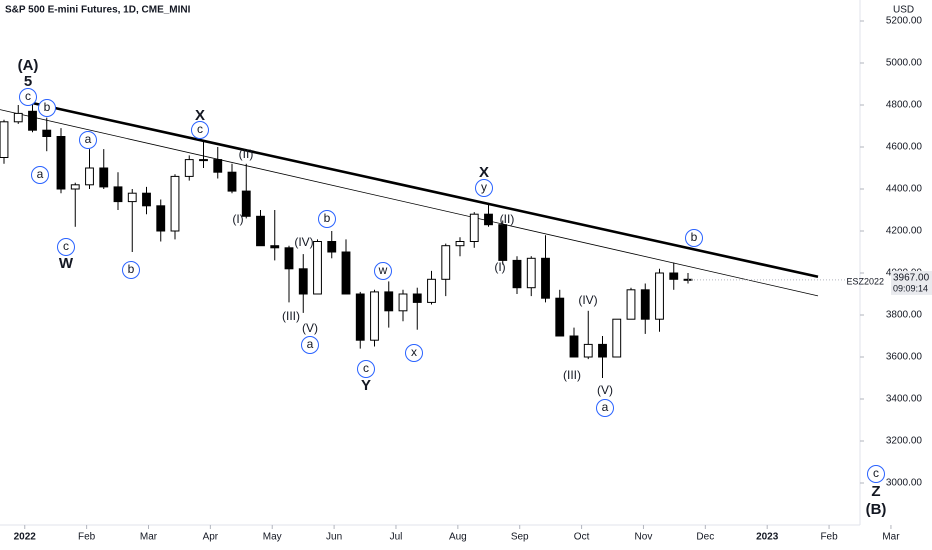 This screenshot has width=932, height=550. Describe the element at coordinates (904, 315) in the screenshot. I see `y-tick-label: 3800.00` at that location.